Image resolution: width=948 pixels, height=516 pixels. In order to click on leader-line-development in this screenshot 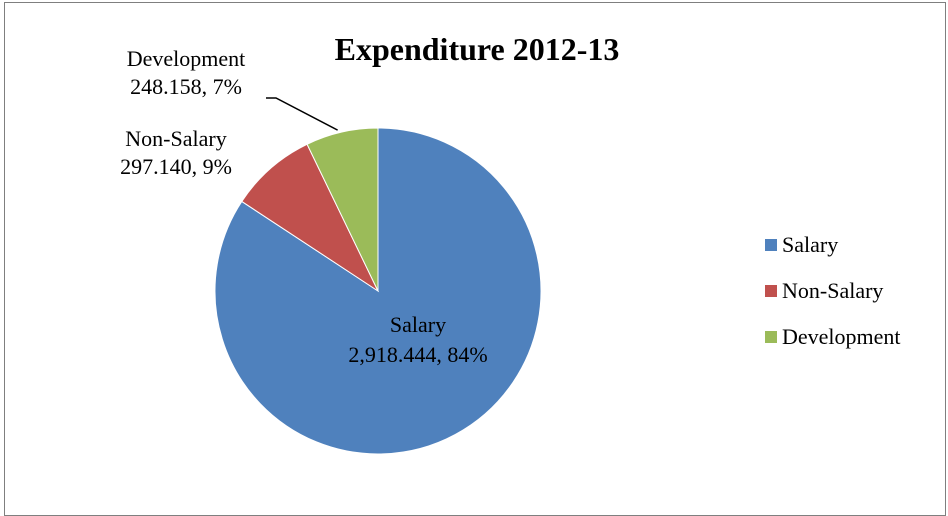, I will do `click(302, 114)`.